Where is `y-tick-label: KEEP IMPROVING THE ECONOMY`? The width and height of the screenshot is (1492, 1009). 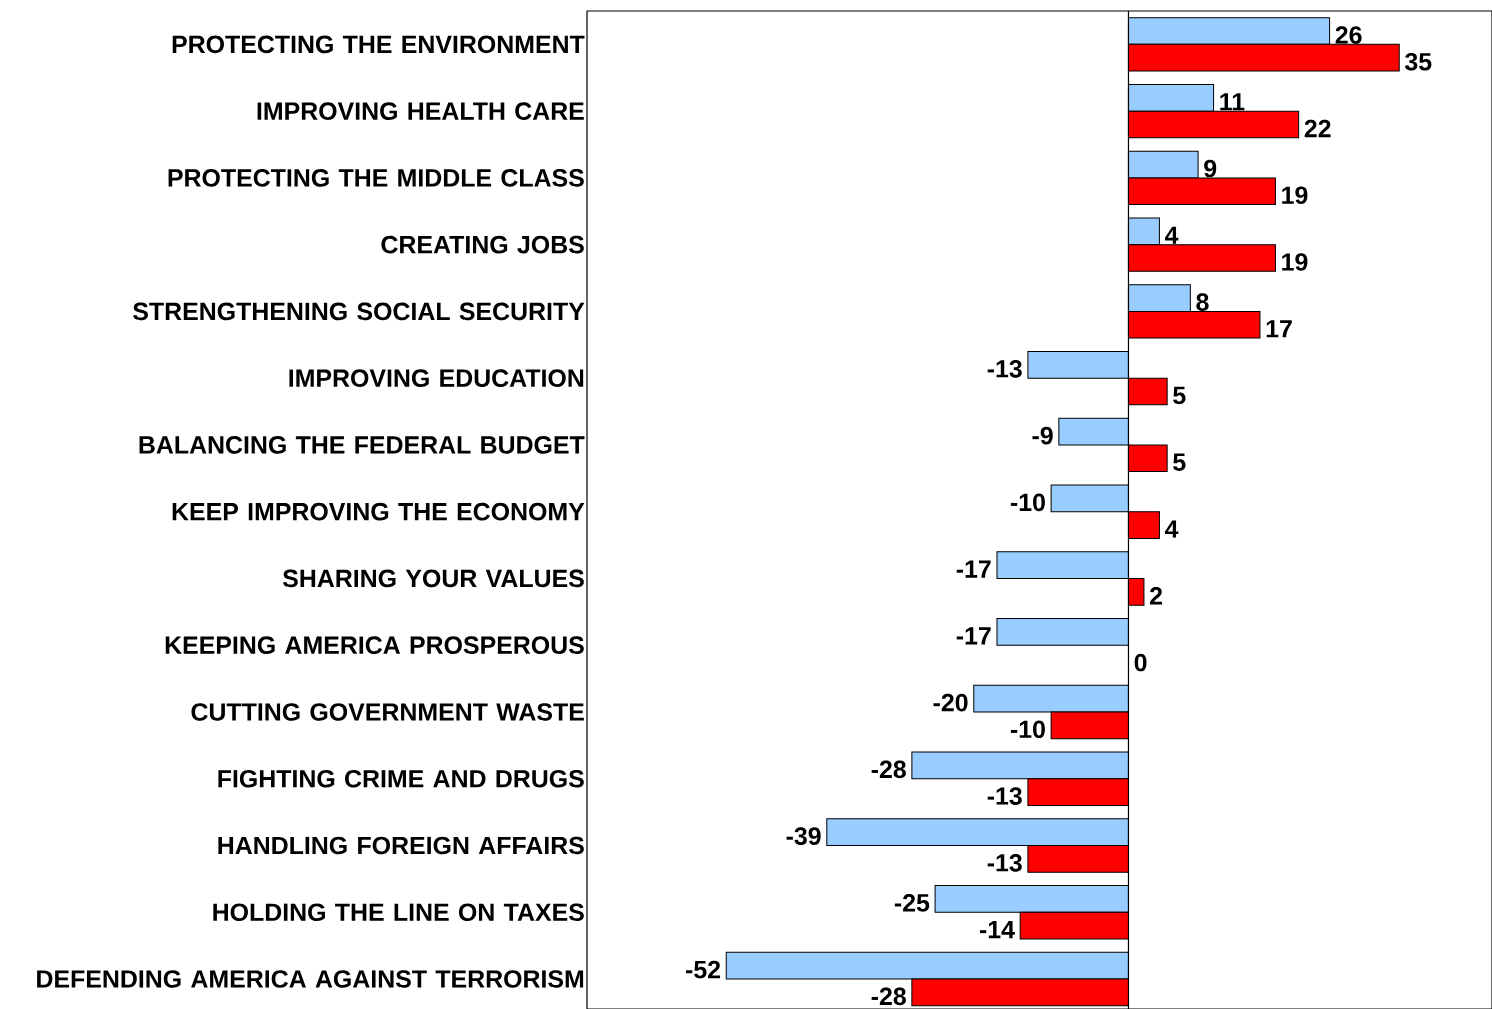 y-tick-label: KEEP IMPROVING THE ECONOMY is located at coordinates (378, 511).